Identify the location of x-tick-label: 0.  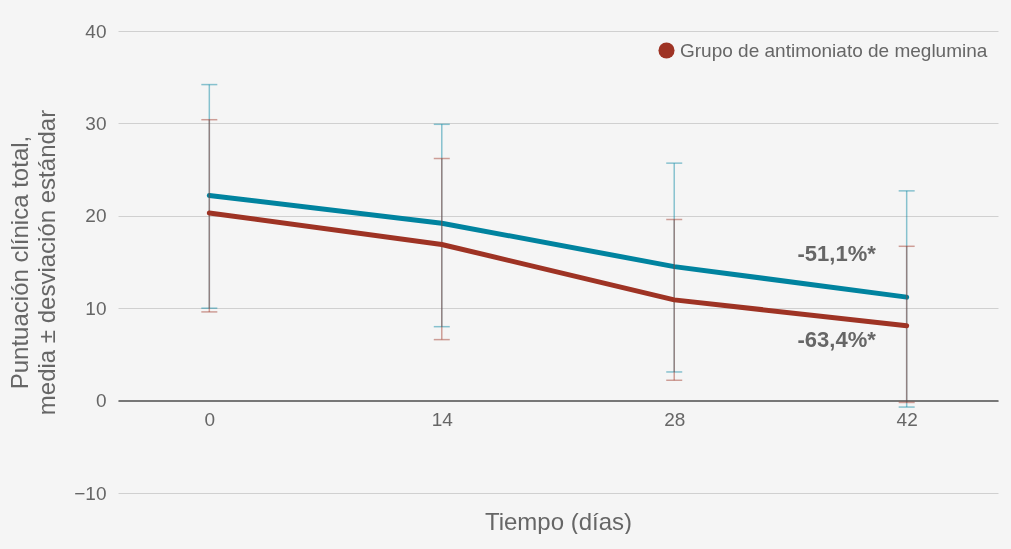
(210, 420).